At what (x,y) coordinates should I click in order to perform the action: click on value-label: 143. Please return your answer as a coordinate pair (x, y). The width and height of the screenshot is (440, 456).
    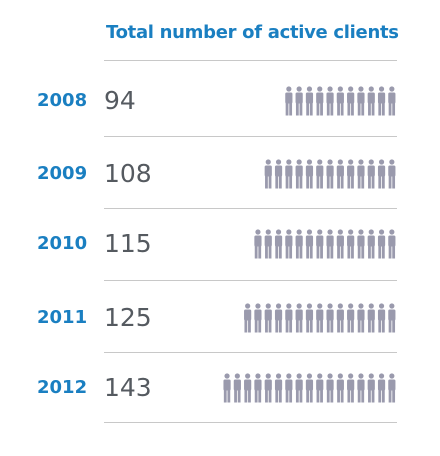
    Looking at the image, I should click on (128, 387).